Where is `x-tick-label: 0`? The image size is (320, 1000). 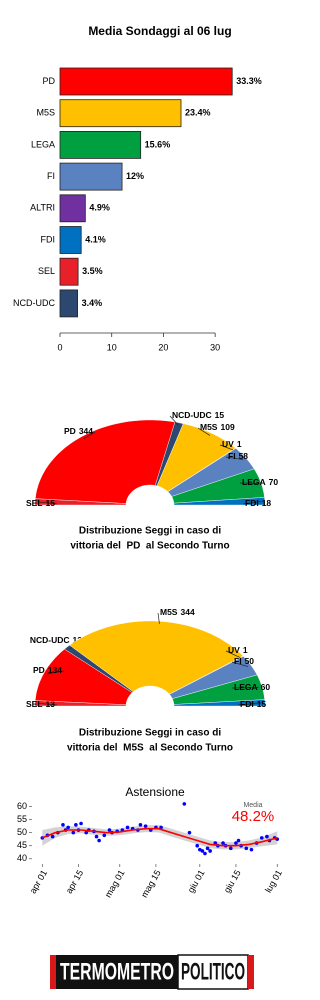
x-tick-label: 0 is located at coordinates (59, 347).